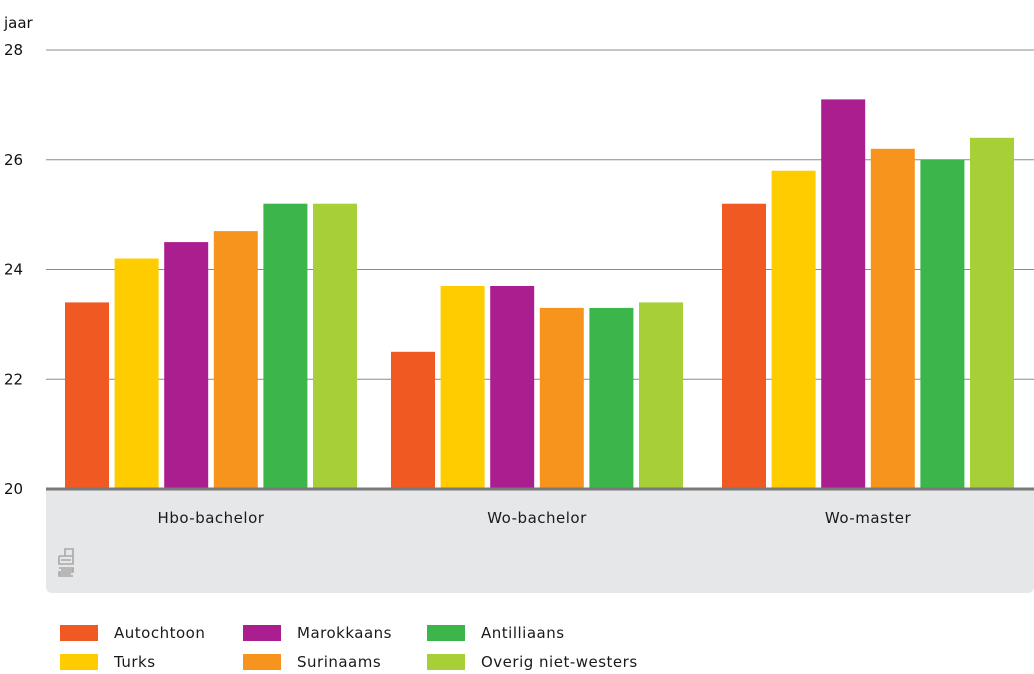 The height and width of the screenshot is (674, 1034). What do you see at coordinates (18, 23) in the screenshot?
I see `y-axis-label: jaar` at bounding box center [18, 23].